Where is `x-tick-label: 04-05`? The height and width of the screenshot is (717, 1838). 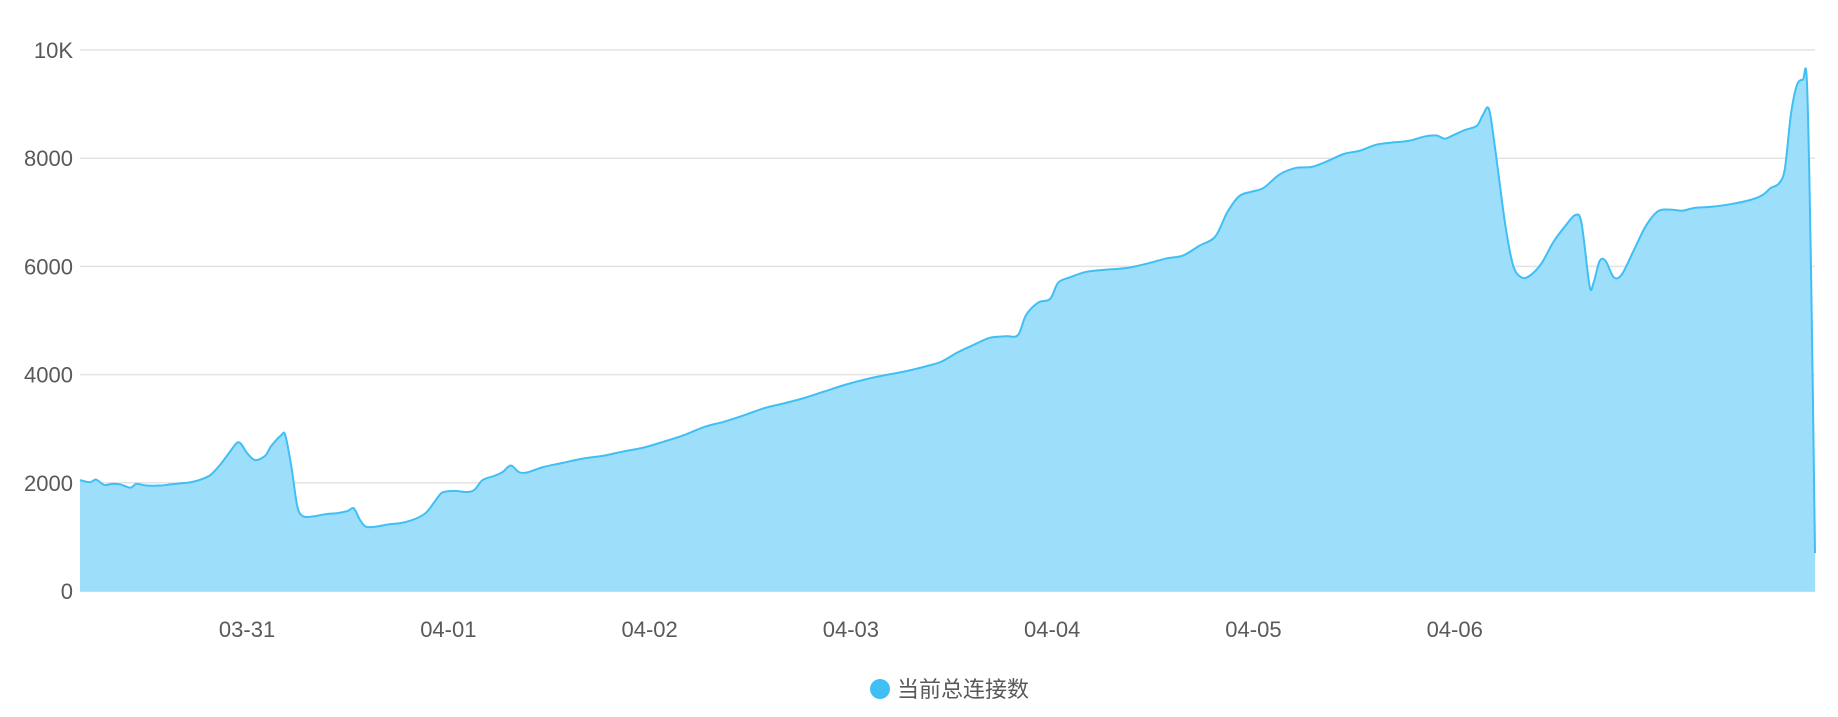
x-tick-label: 04-05 is located at coordinates (1253, 629).